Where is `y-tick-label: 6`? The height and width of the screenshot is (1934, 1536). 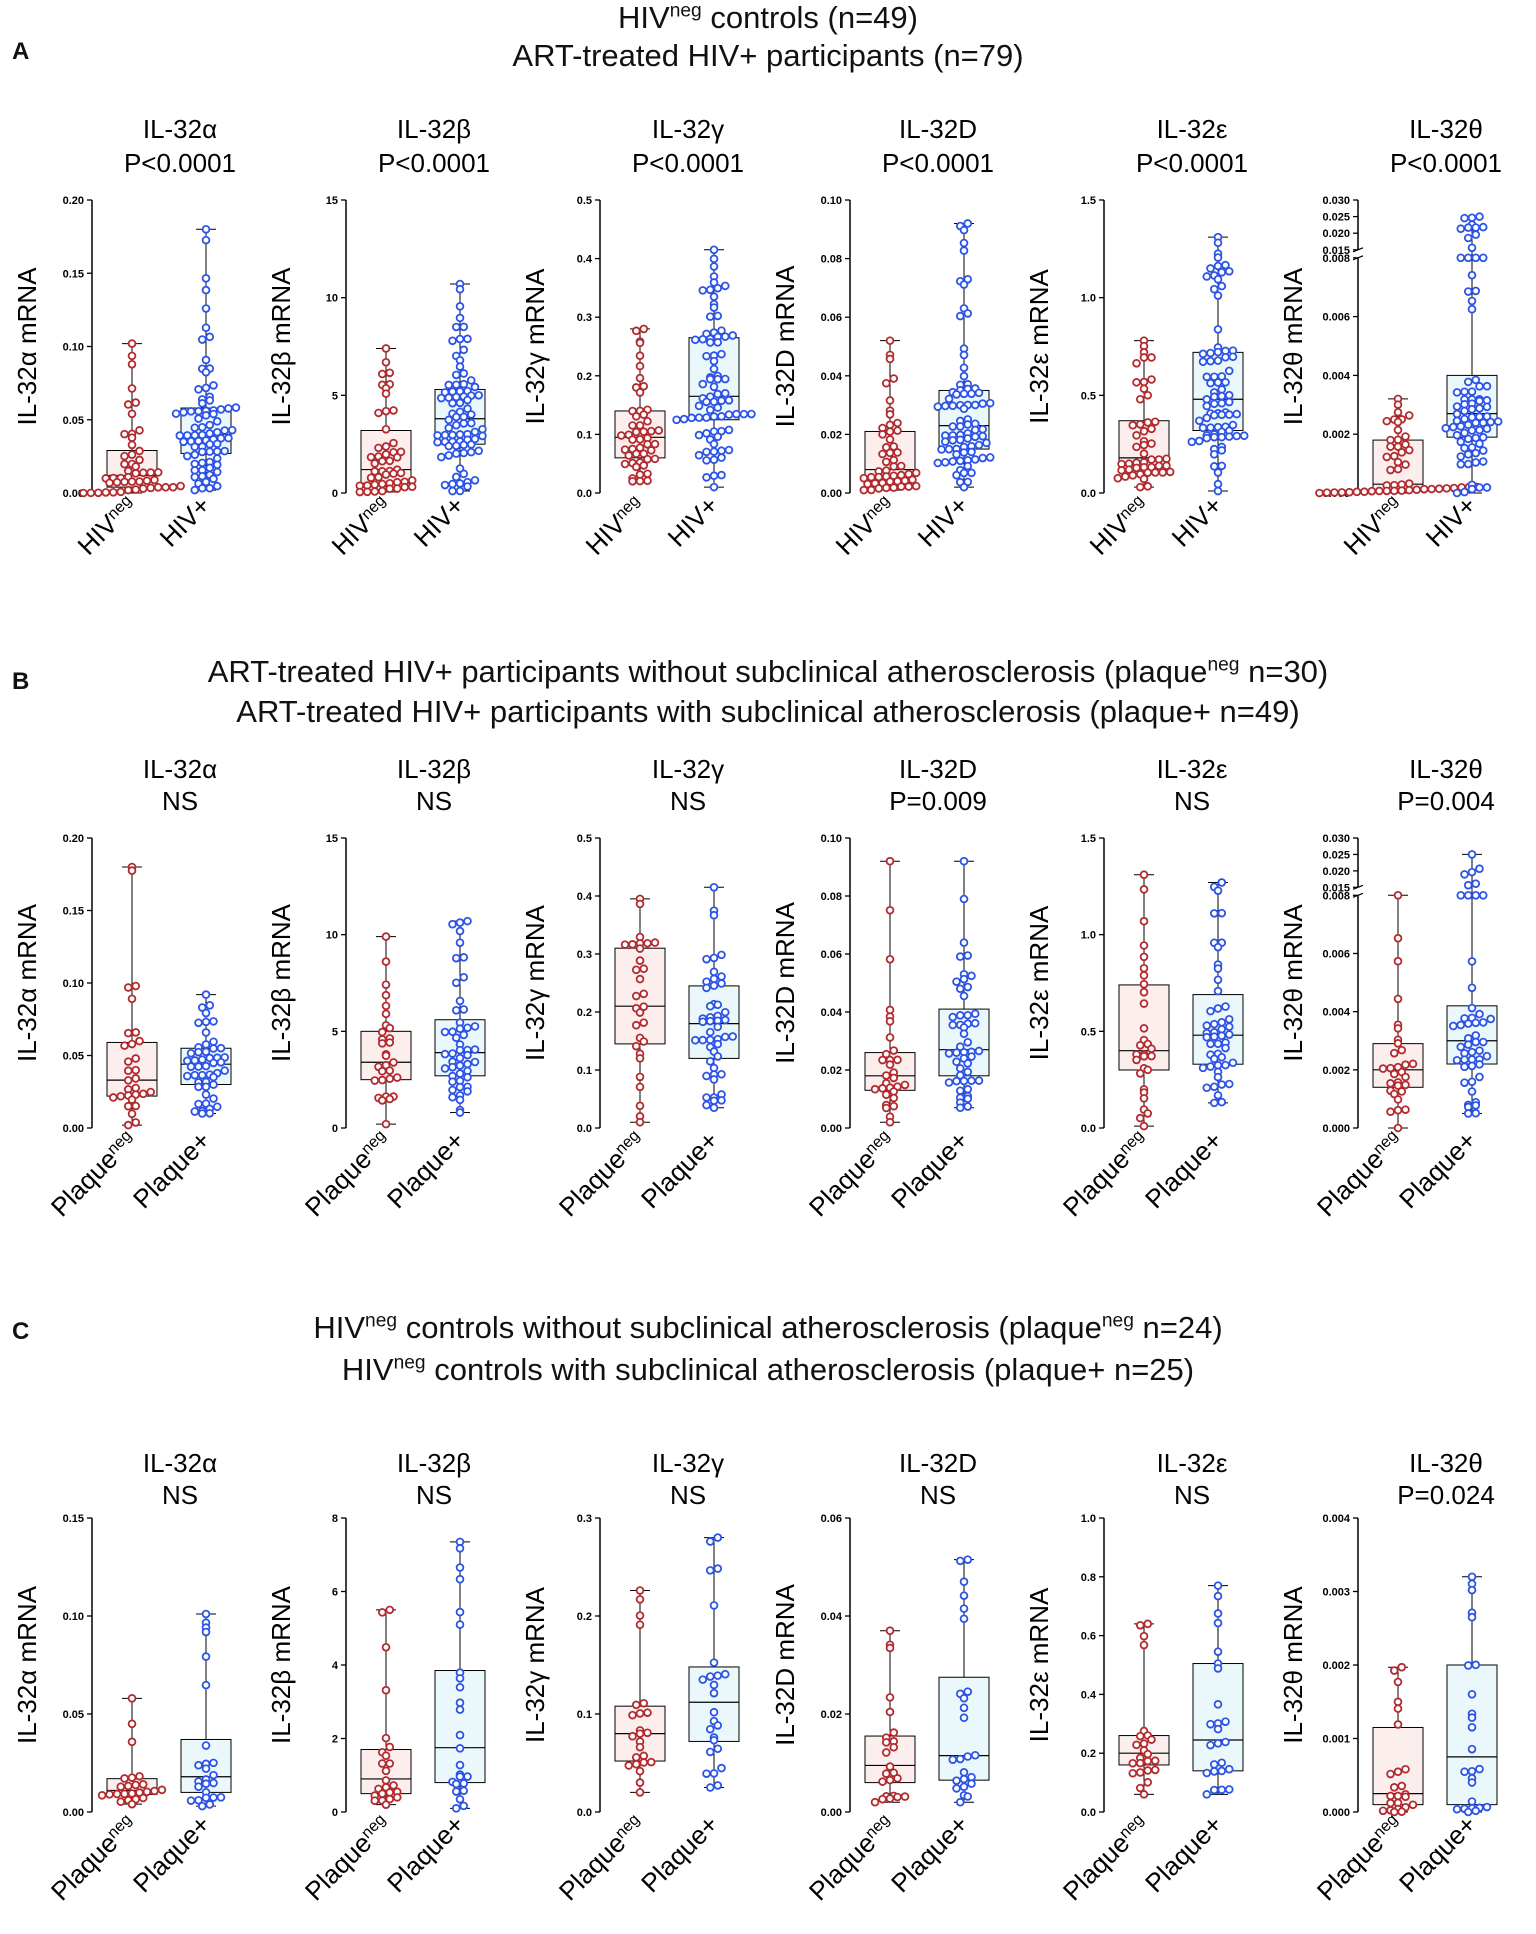
y-tick-label: 6 is located at coordinates (335, 1593).